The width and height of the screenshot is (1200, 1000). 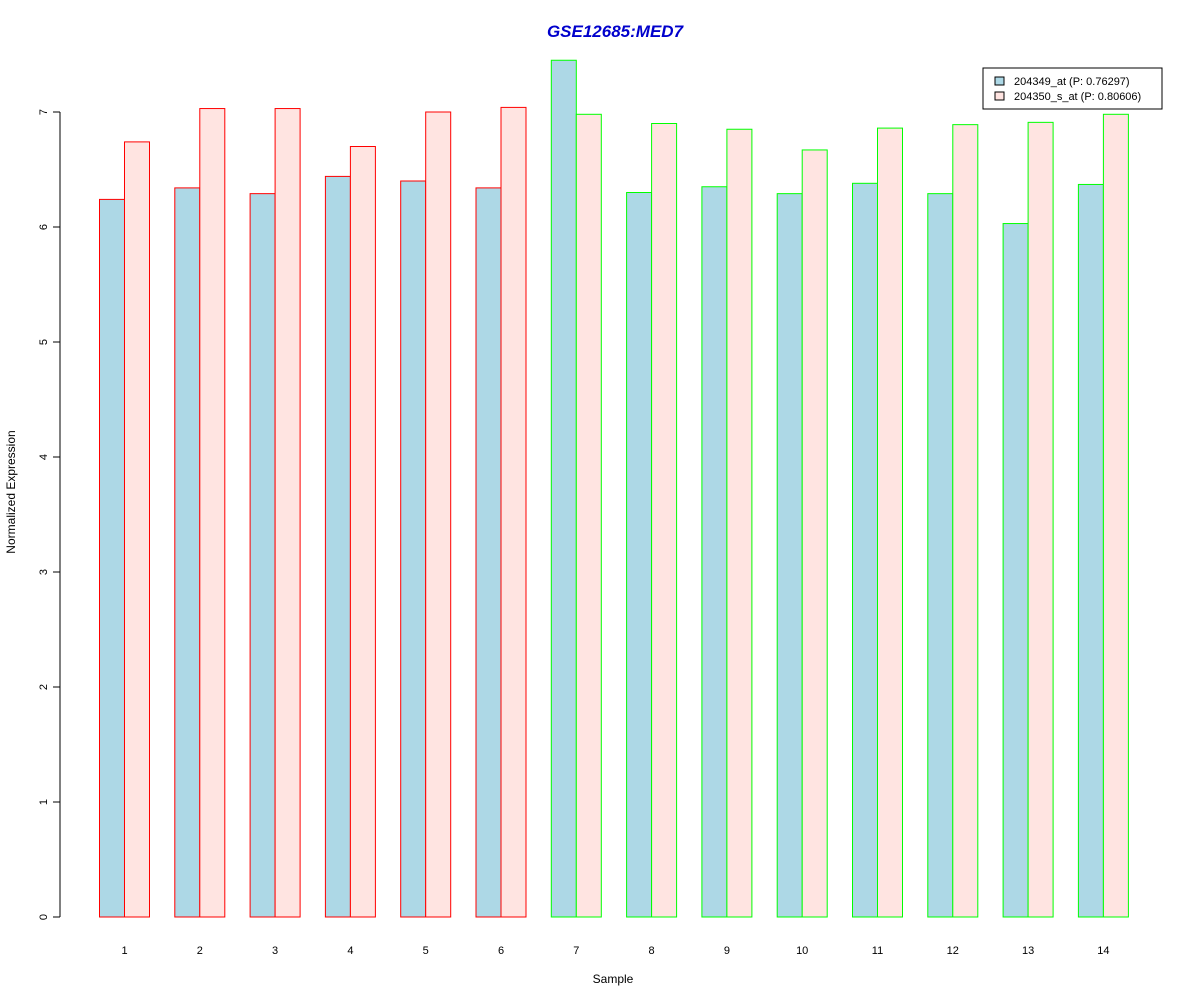 I want to click on y-tick-label: 7, so click(x=44, y=112).